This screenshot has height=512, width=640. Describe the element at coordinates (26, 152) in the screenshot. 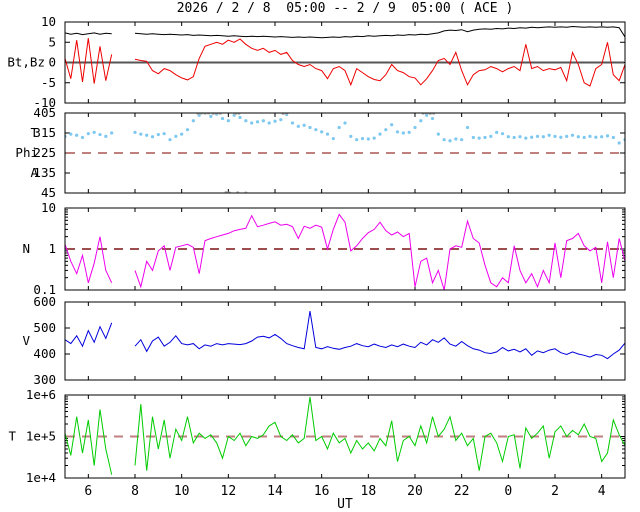

I see `y-axis-label-phi: Phi` at that location.